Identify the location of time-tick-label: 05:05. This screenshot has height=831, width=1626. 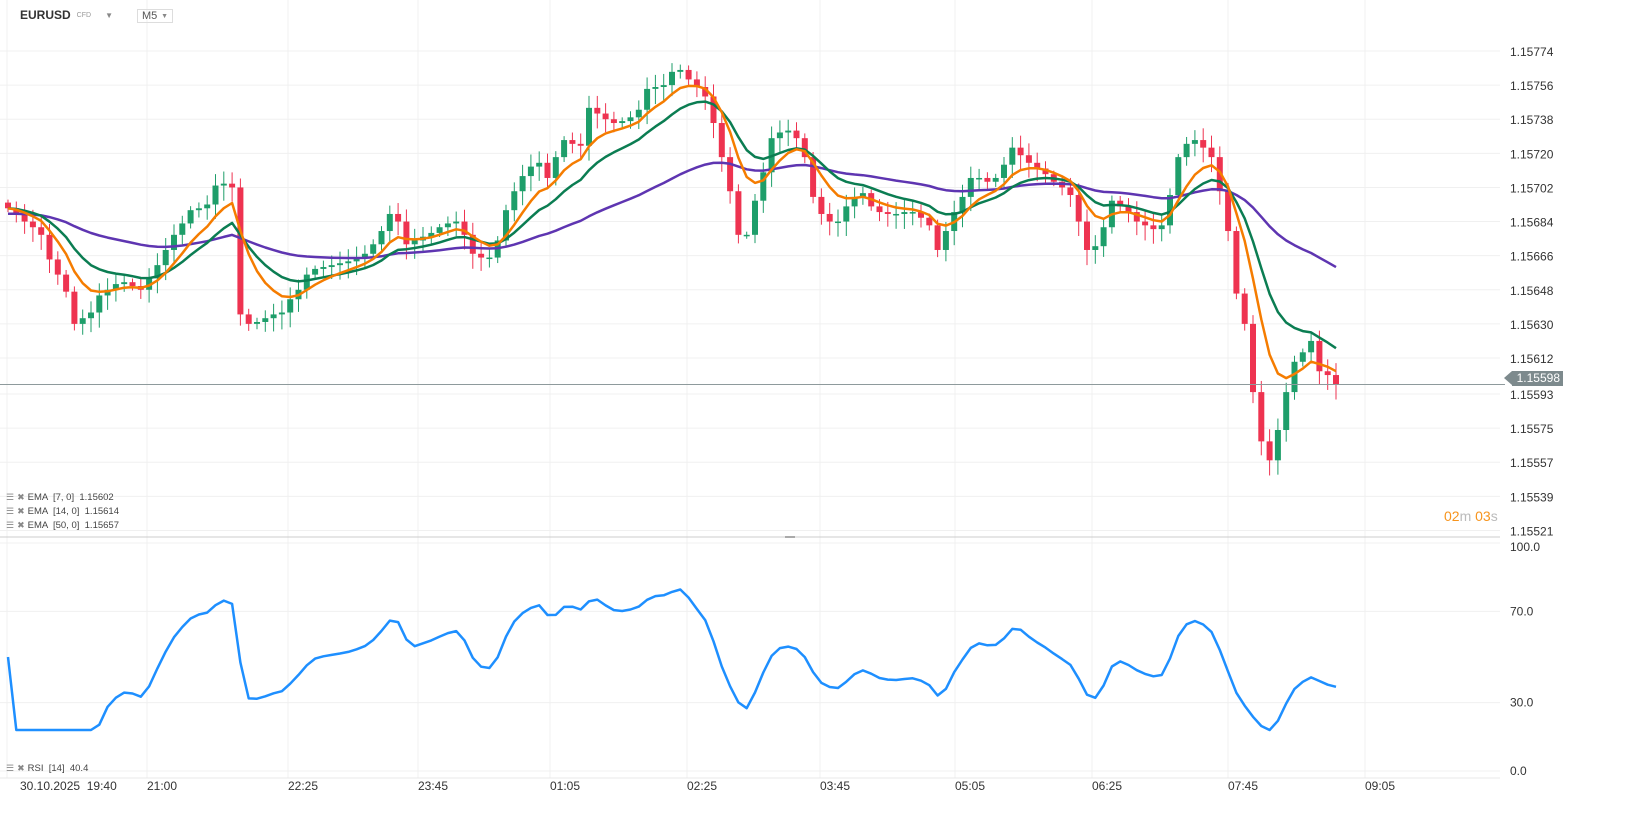
(970, 786).